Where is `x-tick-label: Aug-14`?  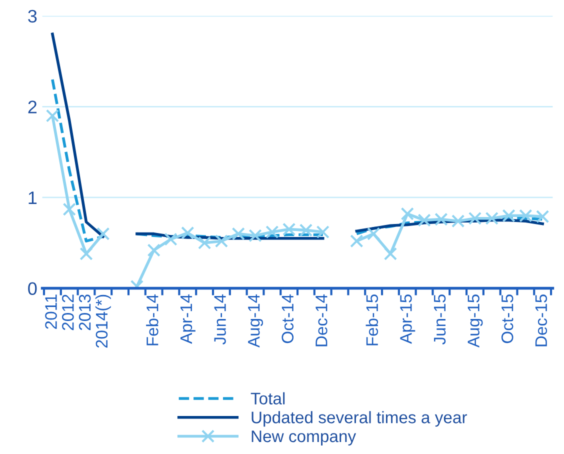
x-tick-label: Aug-14 is located at coordinates (256, 321).